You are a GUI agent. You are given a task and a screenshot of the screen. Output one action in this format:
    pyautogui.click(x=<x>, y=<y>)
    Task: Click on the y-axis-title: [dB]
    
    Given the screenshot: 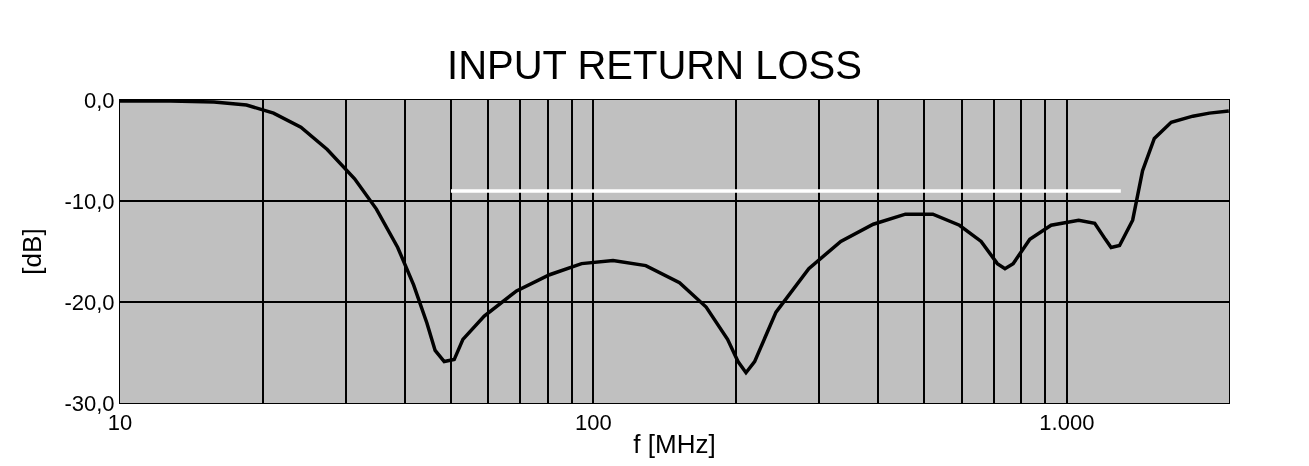 What is the action you would take?
    pyautogui.click(x=31, y=251)
    